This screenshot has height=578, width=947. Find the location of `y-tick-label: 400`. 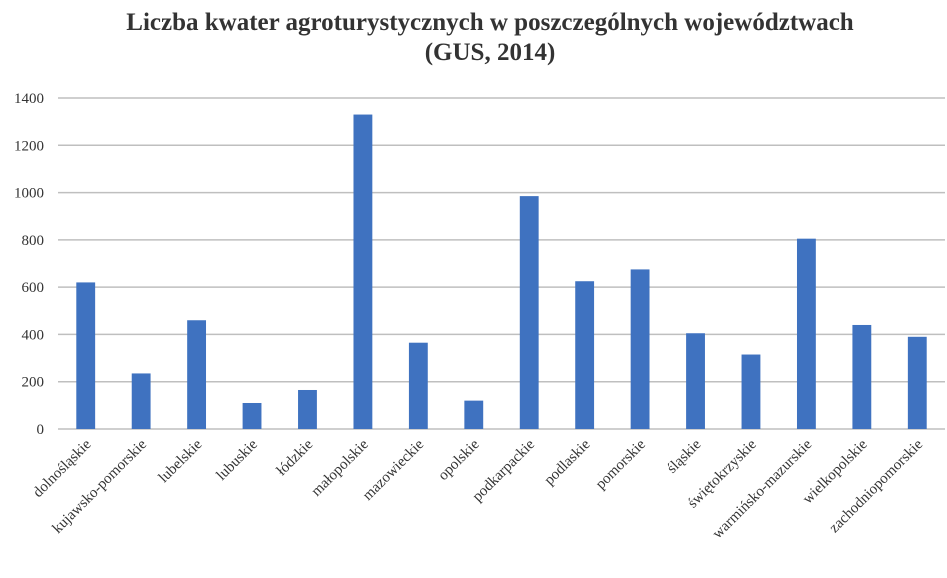

y-tick-label: 400 is located at coordinates (33, 335).